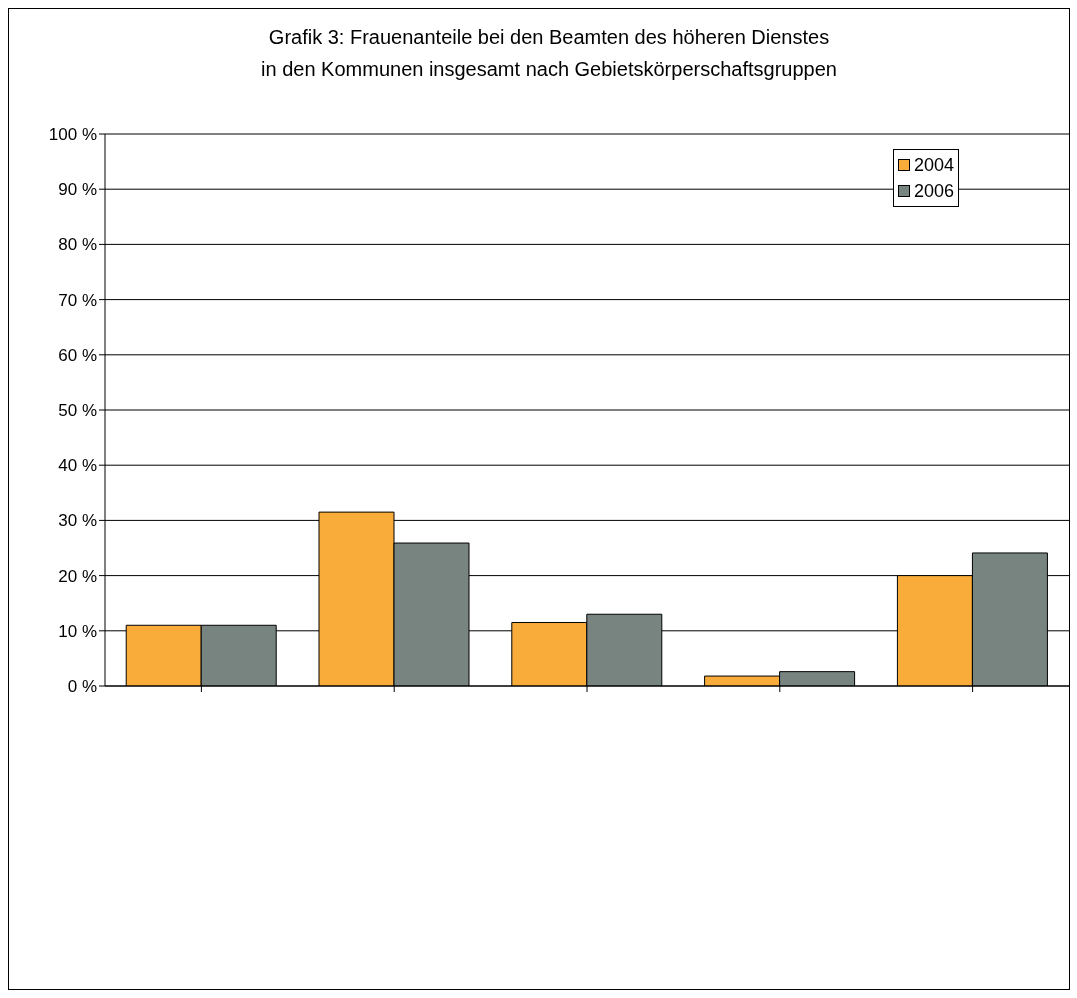  What do you see at coordinates (77, 300) in the screenshot?
I see `y-tick-label: 70 %` at bounding box center [77, 300].